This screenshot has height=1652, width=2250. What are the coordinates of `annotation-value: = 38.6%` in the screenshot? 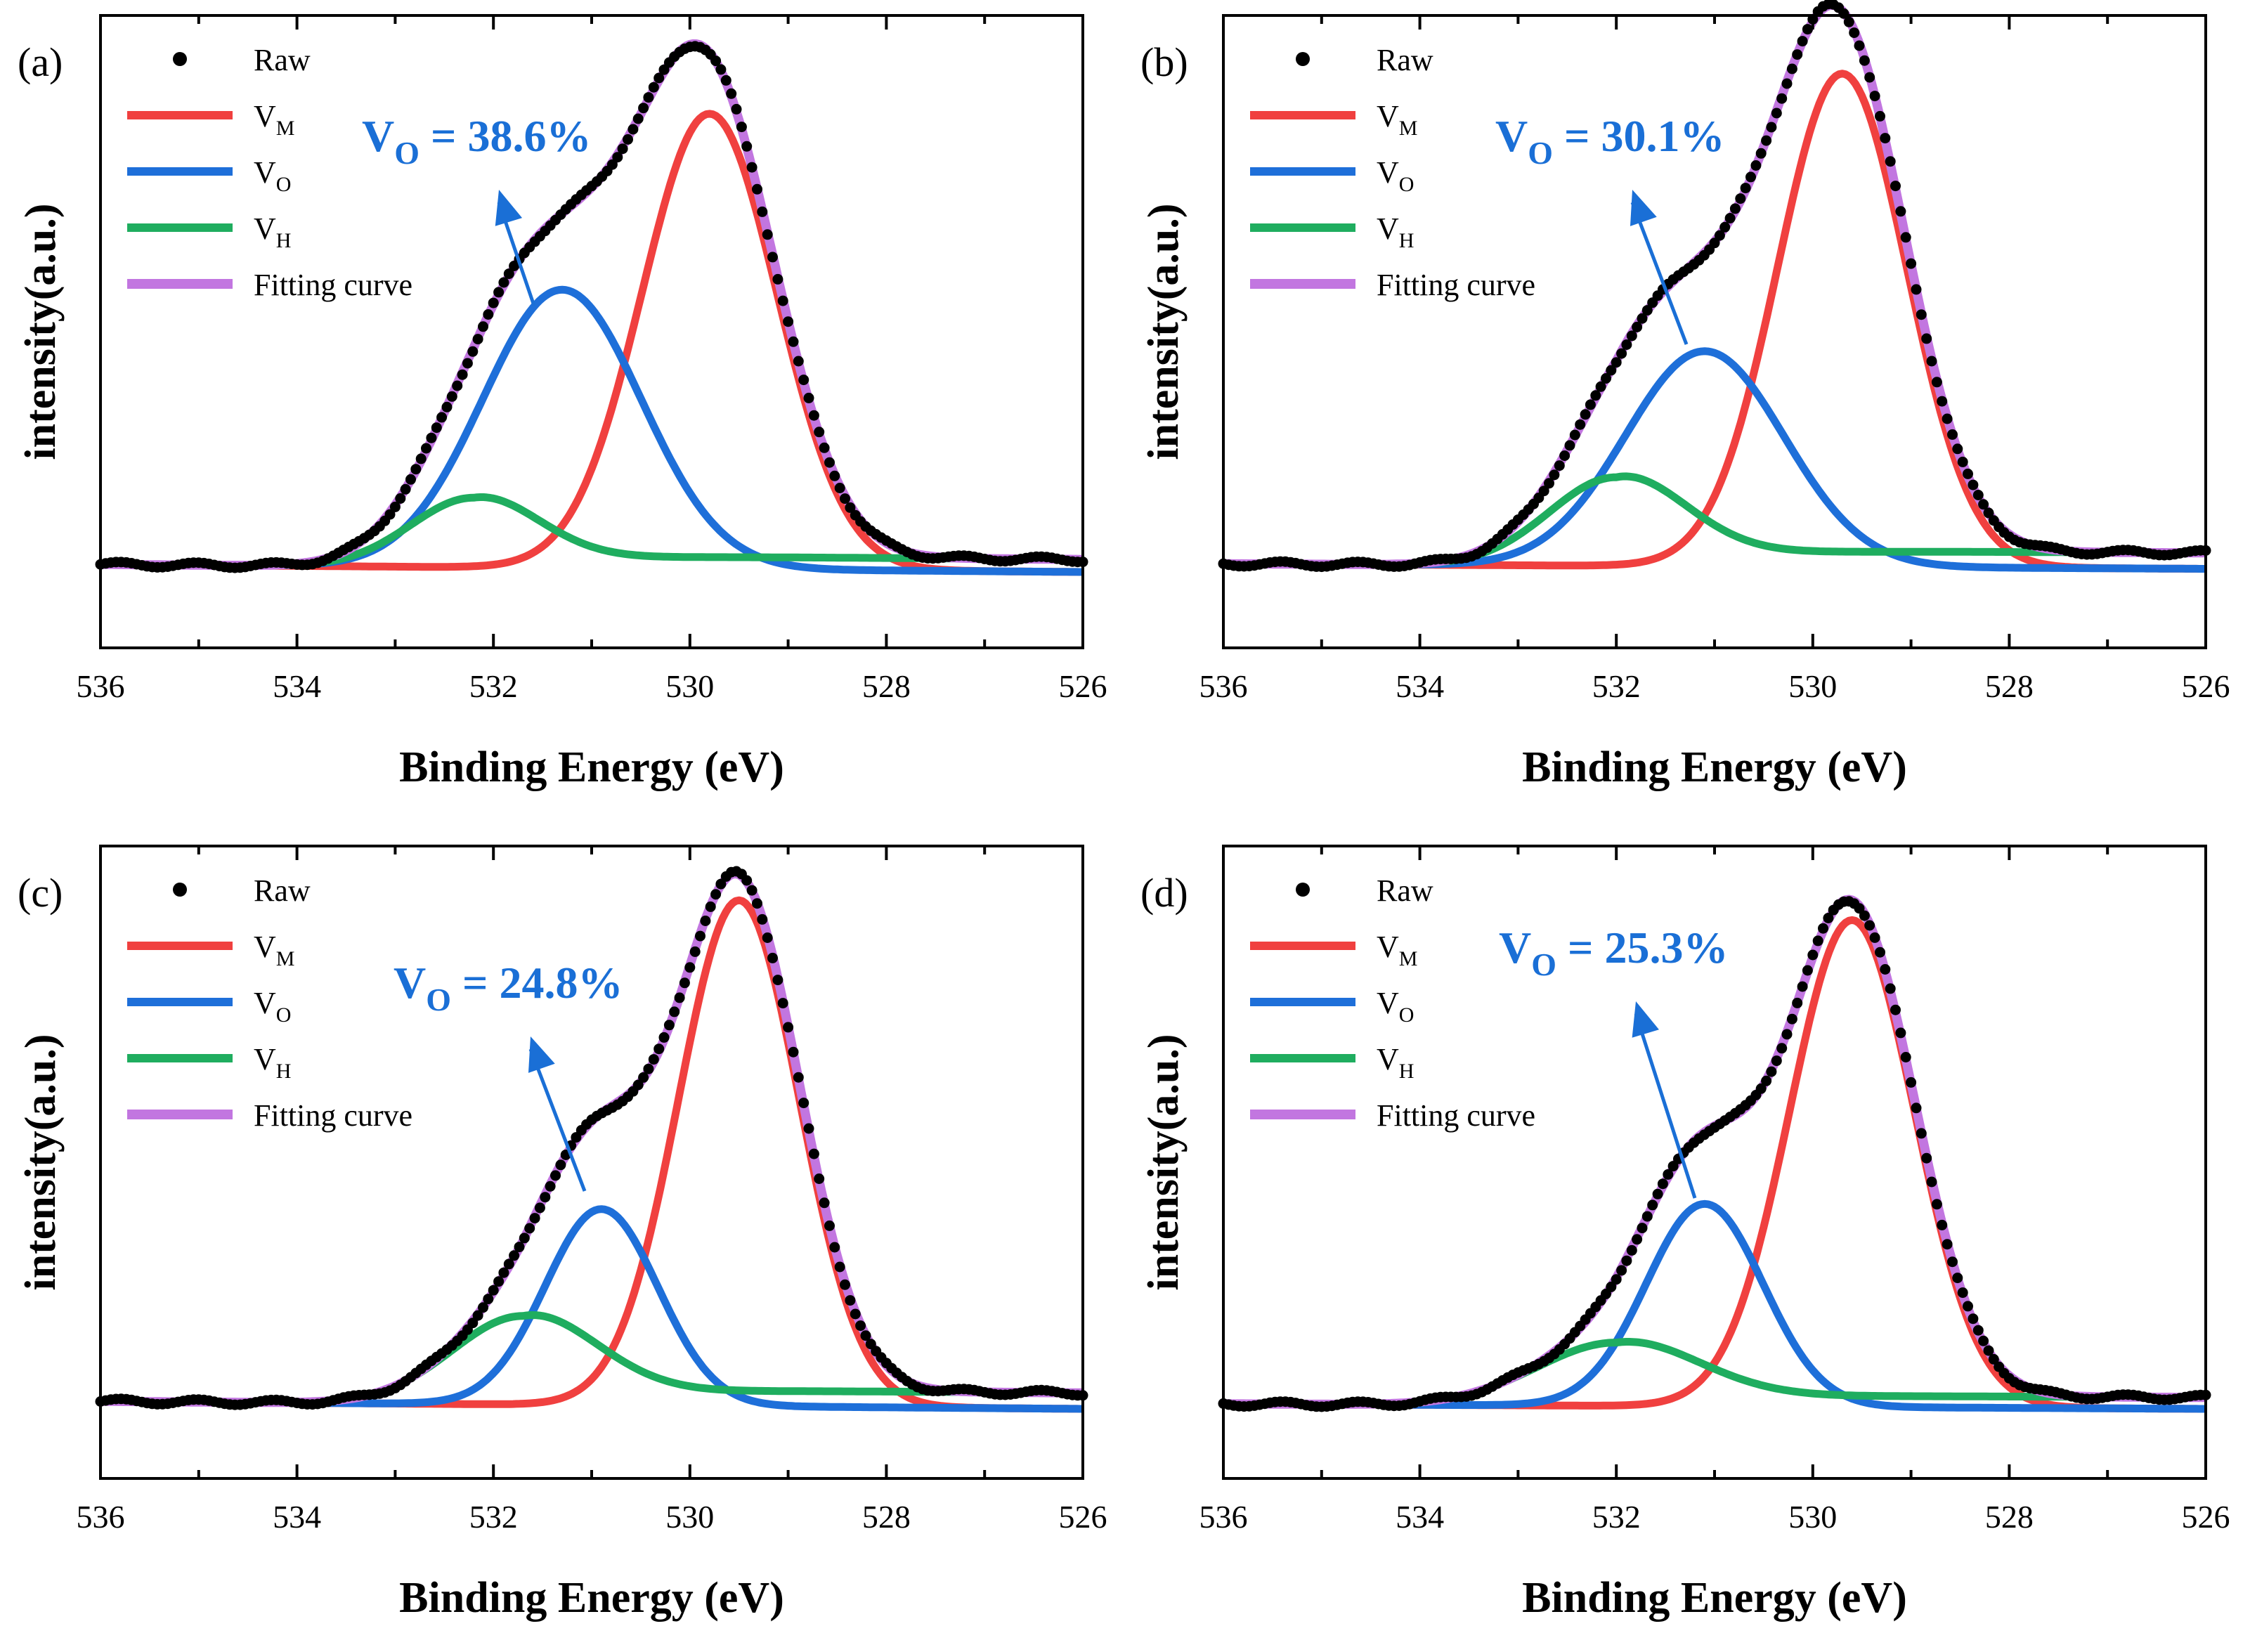 It's located at (505, 136).